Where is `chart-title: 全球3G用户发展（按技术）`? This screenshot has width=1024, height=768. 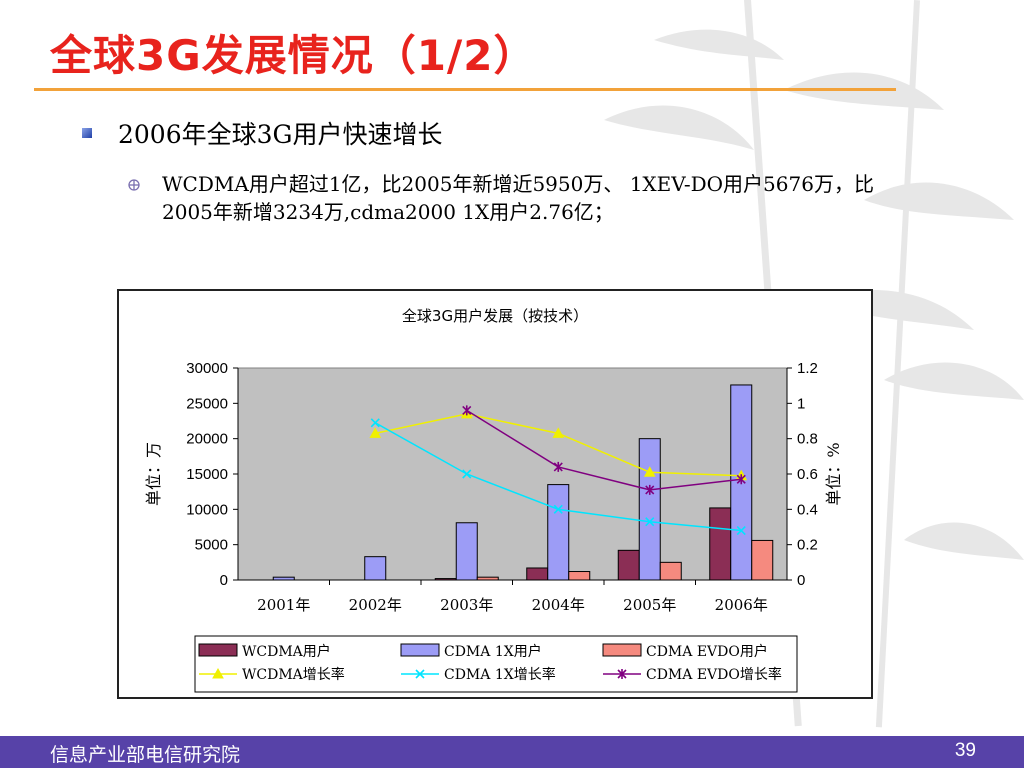 chart-title: 全球3G用户发展（按技术） is located at coordinates (495, 316).